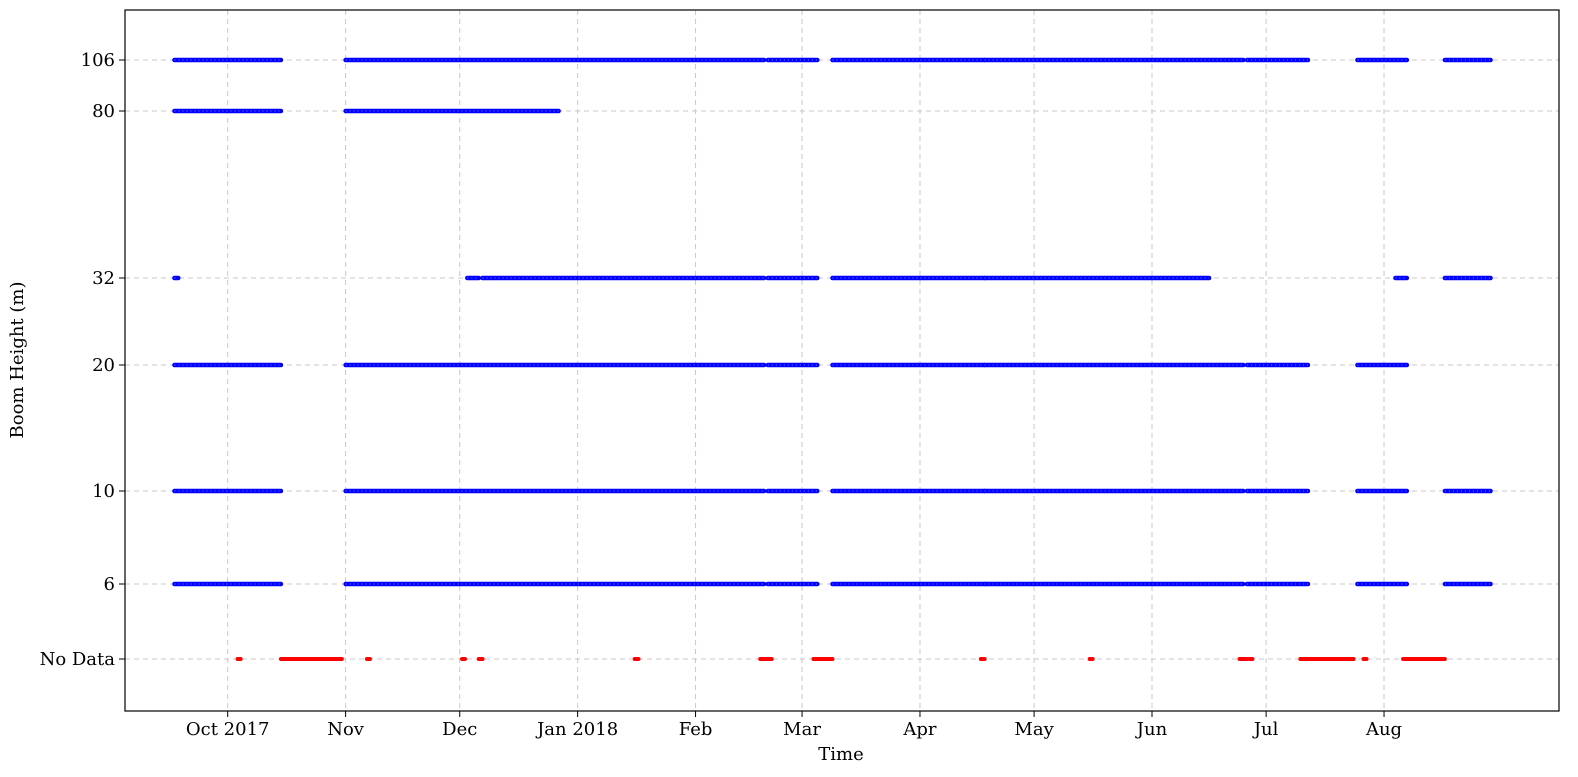 The width and height of the screenshot is (1578, 777). What do you see at coordinates (1383, 729) in the screenshot?
I see `x-tick-label-aug: Aug` at bounding box center [1383, 729].